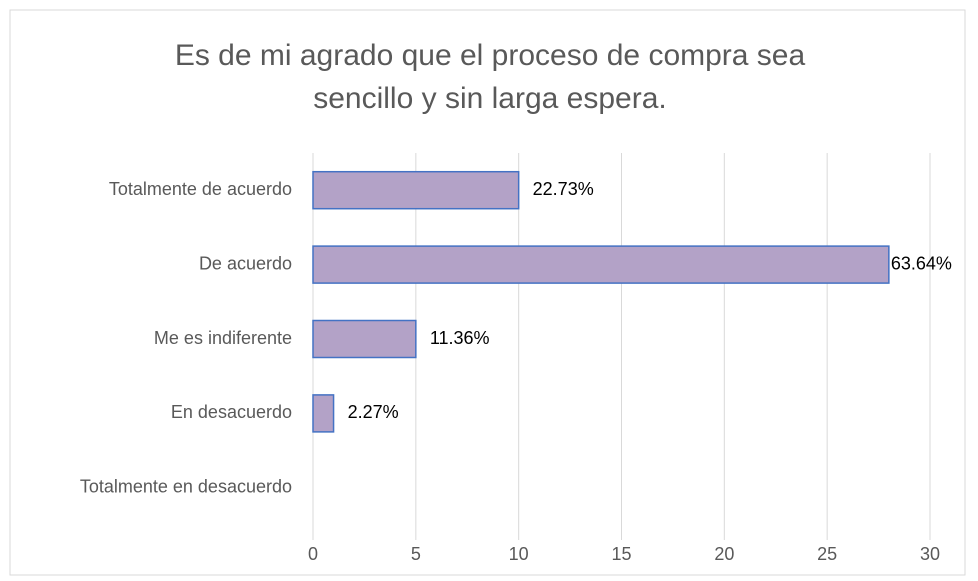 The width and height of the screenshot is (978, 581). I want to click on y-tick-label: Totalmente de acuerdo, so click(200, 189).